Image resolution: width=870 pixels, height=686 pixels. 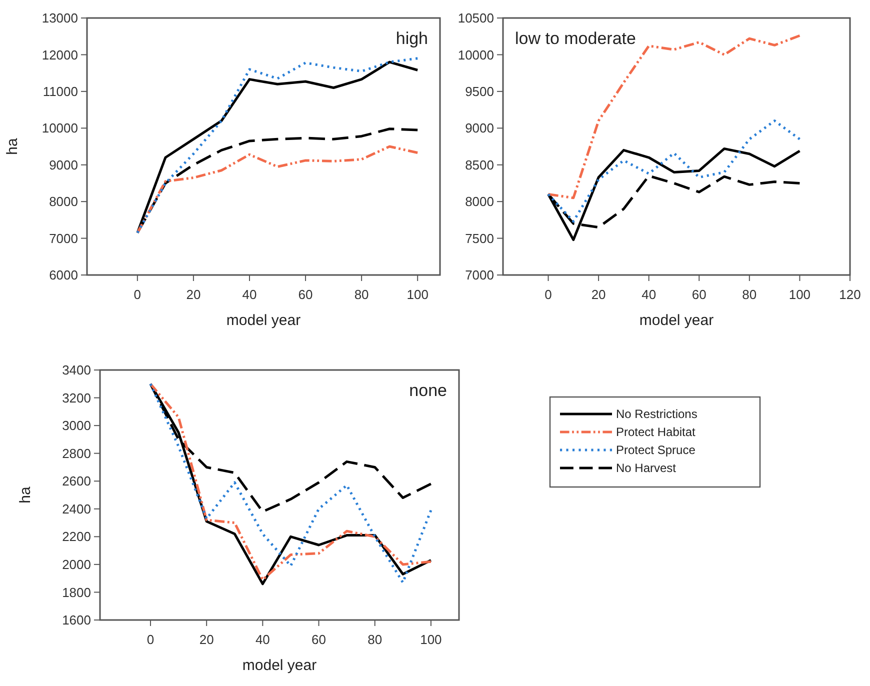 I want to click on y-tick-label: 3200, so click(x=76, y=398).